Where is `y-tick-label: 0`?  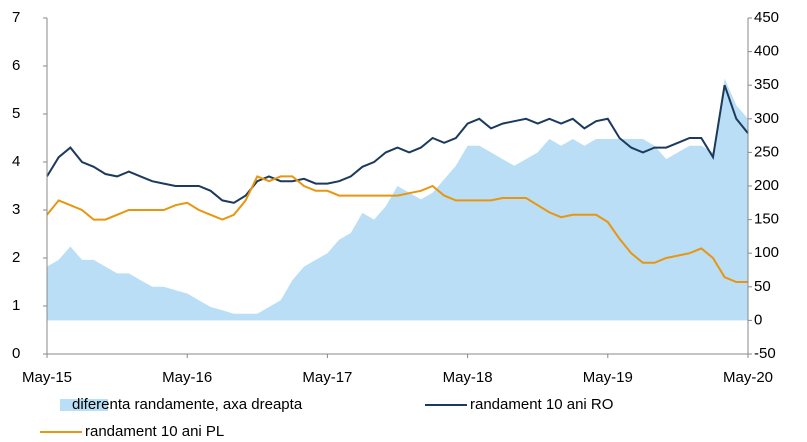
y-tick-label: 0 is located at coordinates (16, 353).